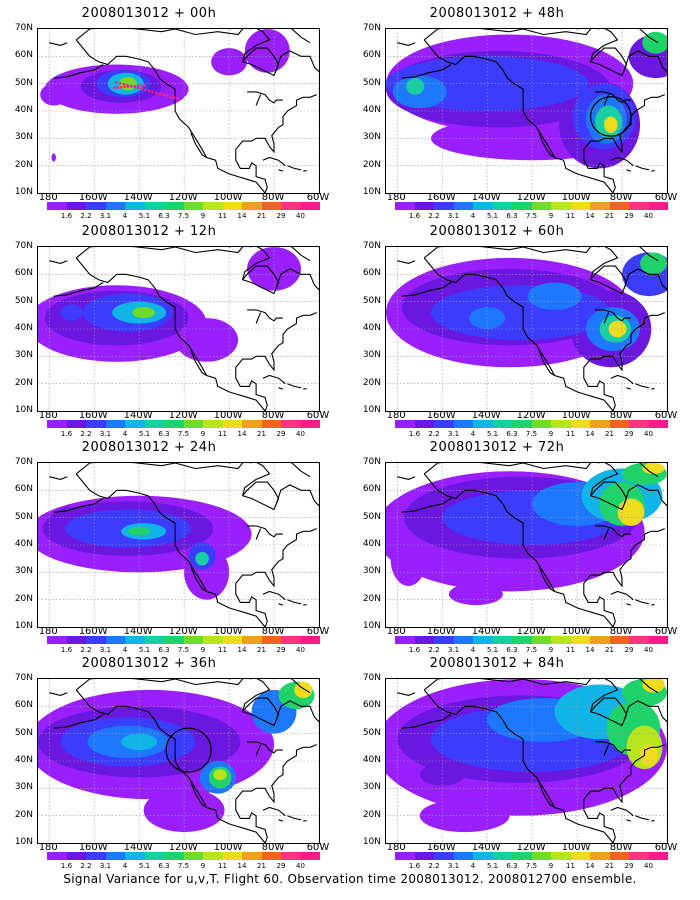  I want to click on latitude-label: 40N, so click(23, 544).